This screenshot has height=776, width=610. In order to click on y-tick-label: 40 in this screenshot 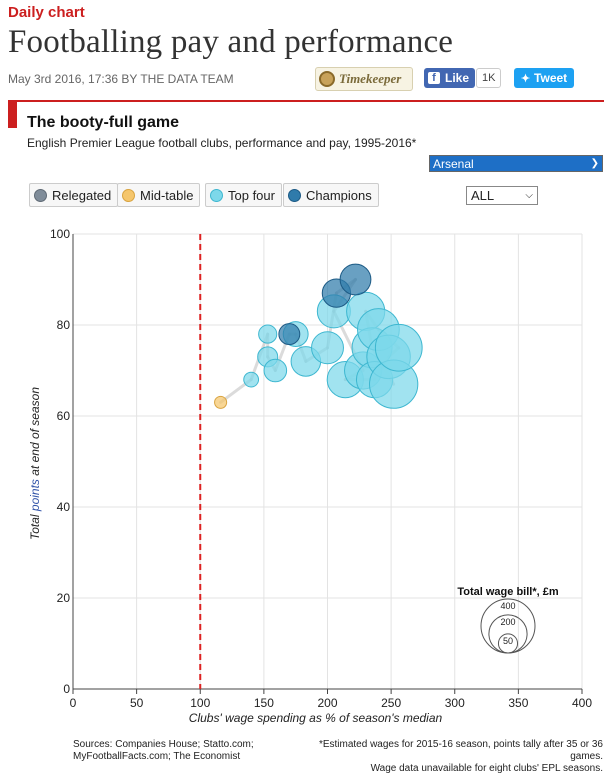, I will do `click(64, 507)`.